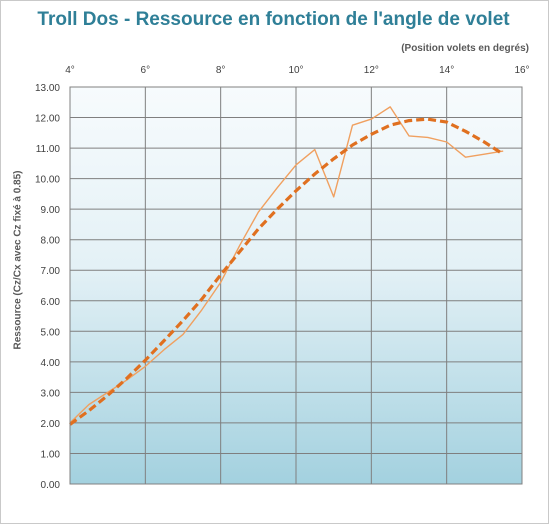 Image resolution: width=549 pixels, height=524 pixels. I want to click on y-tick-label: 5.00, so click(51, 332).